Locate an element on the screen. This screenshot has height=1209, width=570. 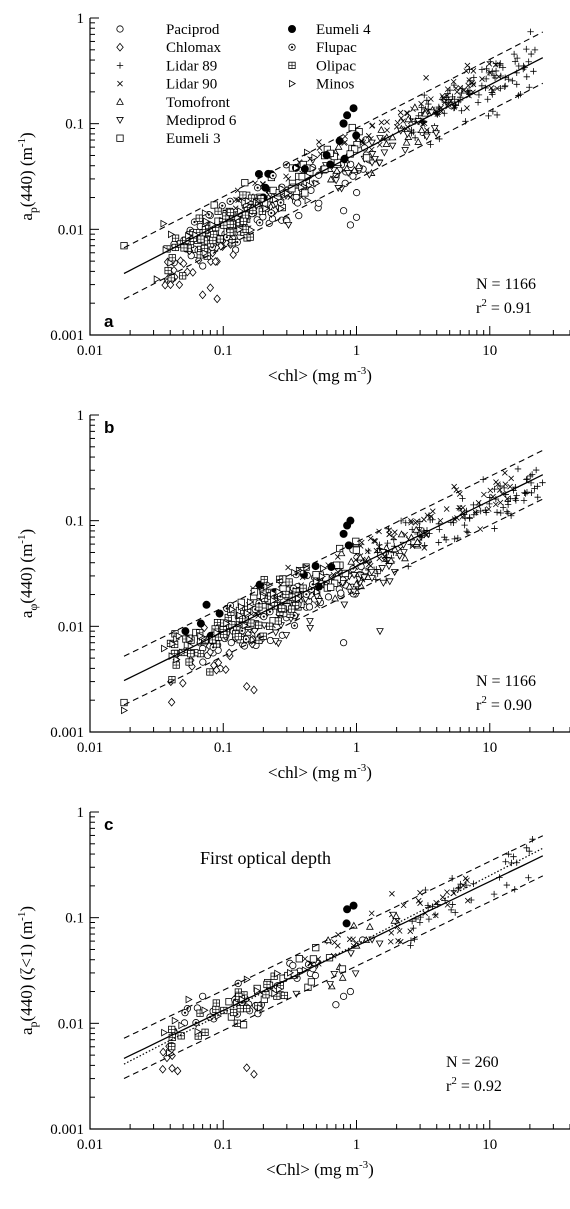
y-tick-label: 0.001 is located at coordinates (67, 336).